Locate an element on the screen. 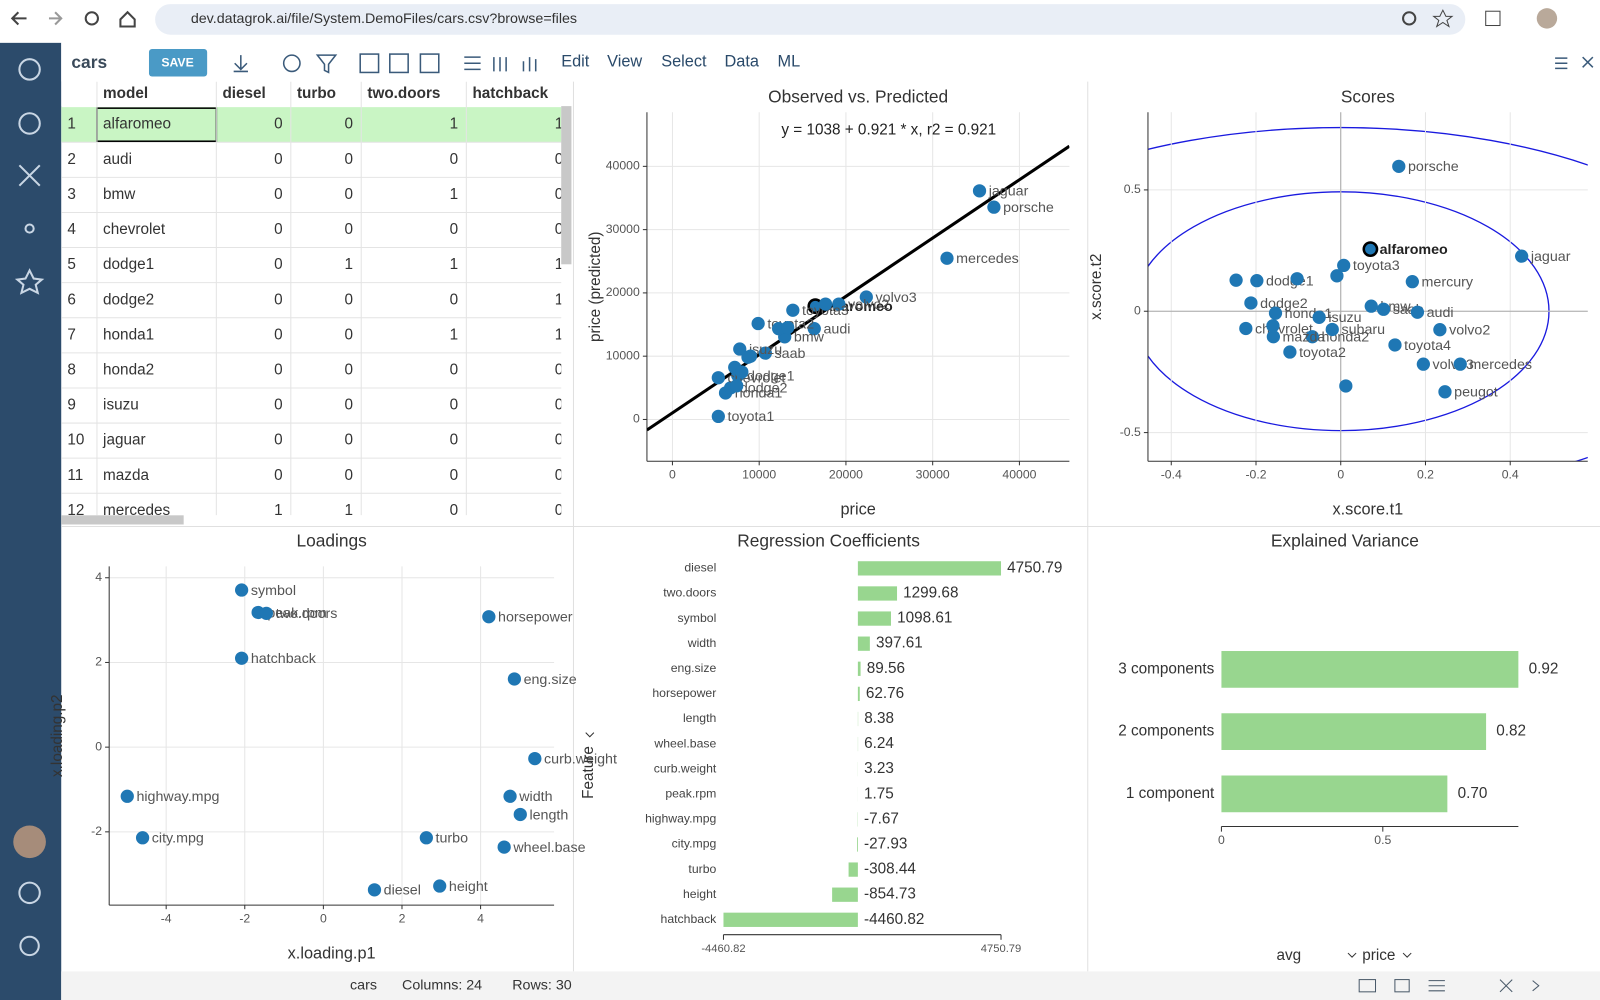 This screenshot has height=1000, width=1600. cell: honda2 is located at coordinates (128, 369).